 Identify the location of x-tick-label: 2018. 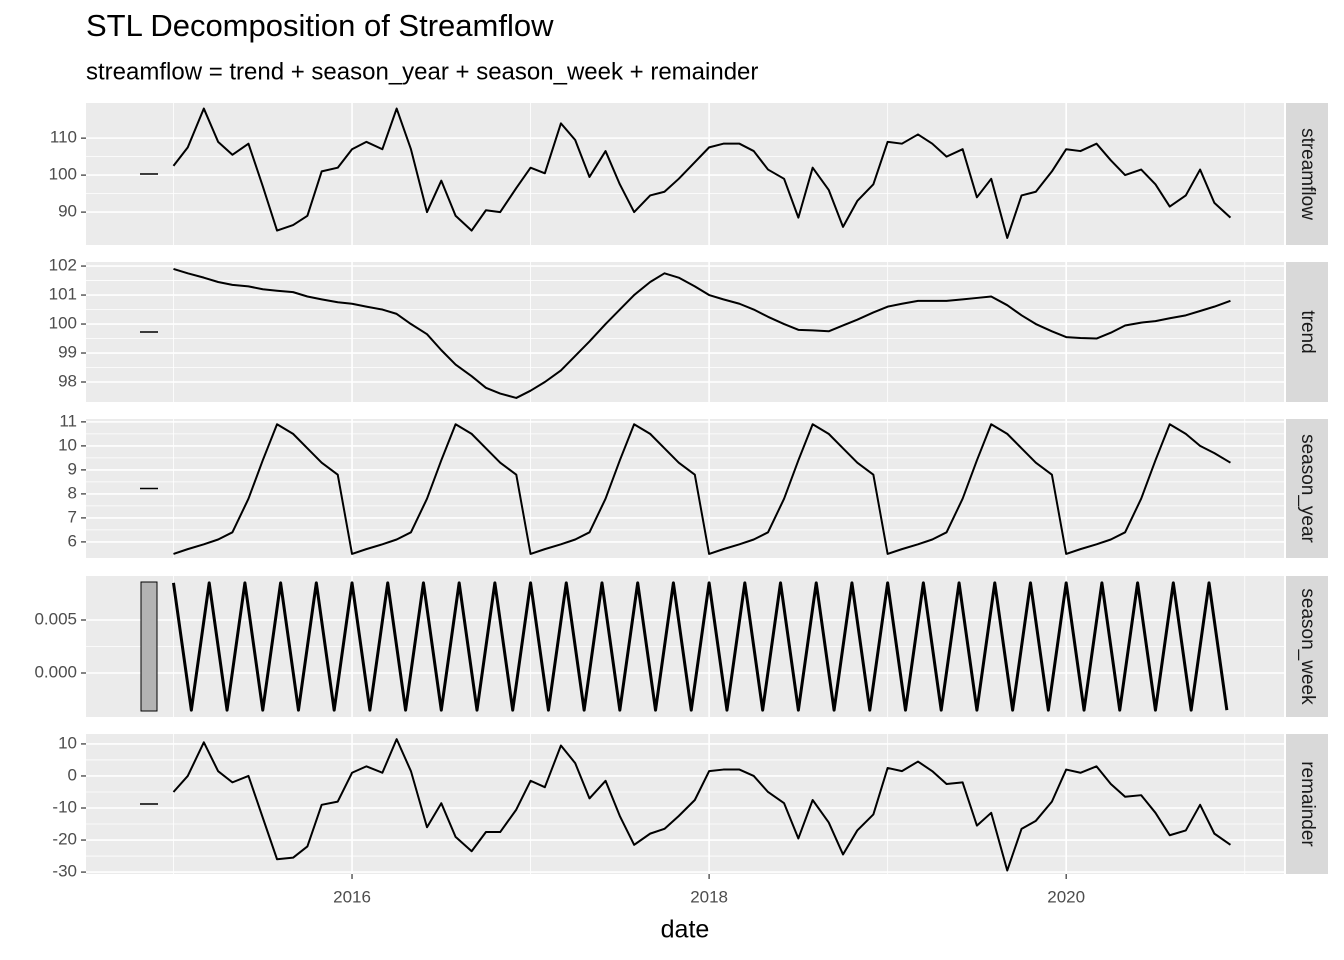
(709, 896).